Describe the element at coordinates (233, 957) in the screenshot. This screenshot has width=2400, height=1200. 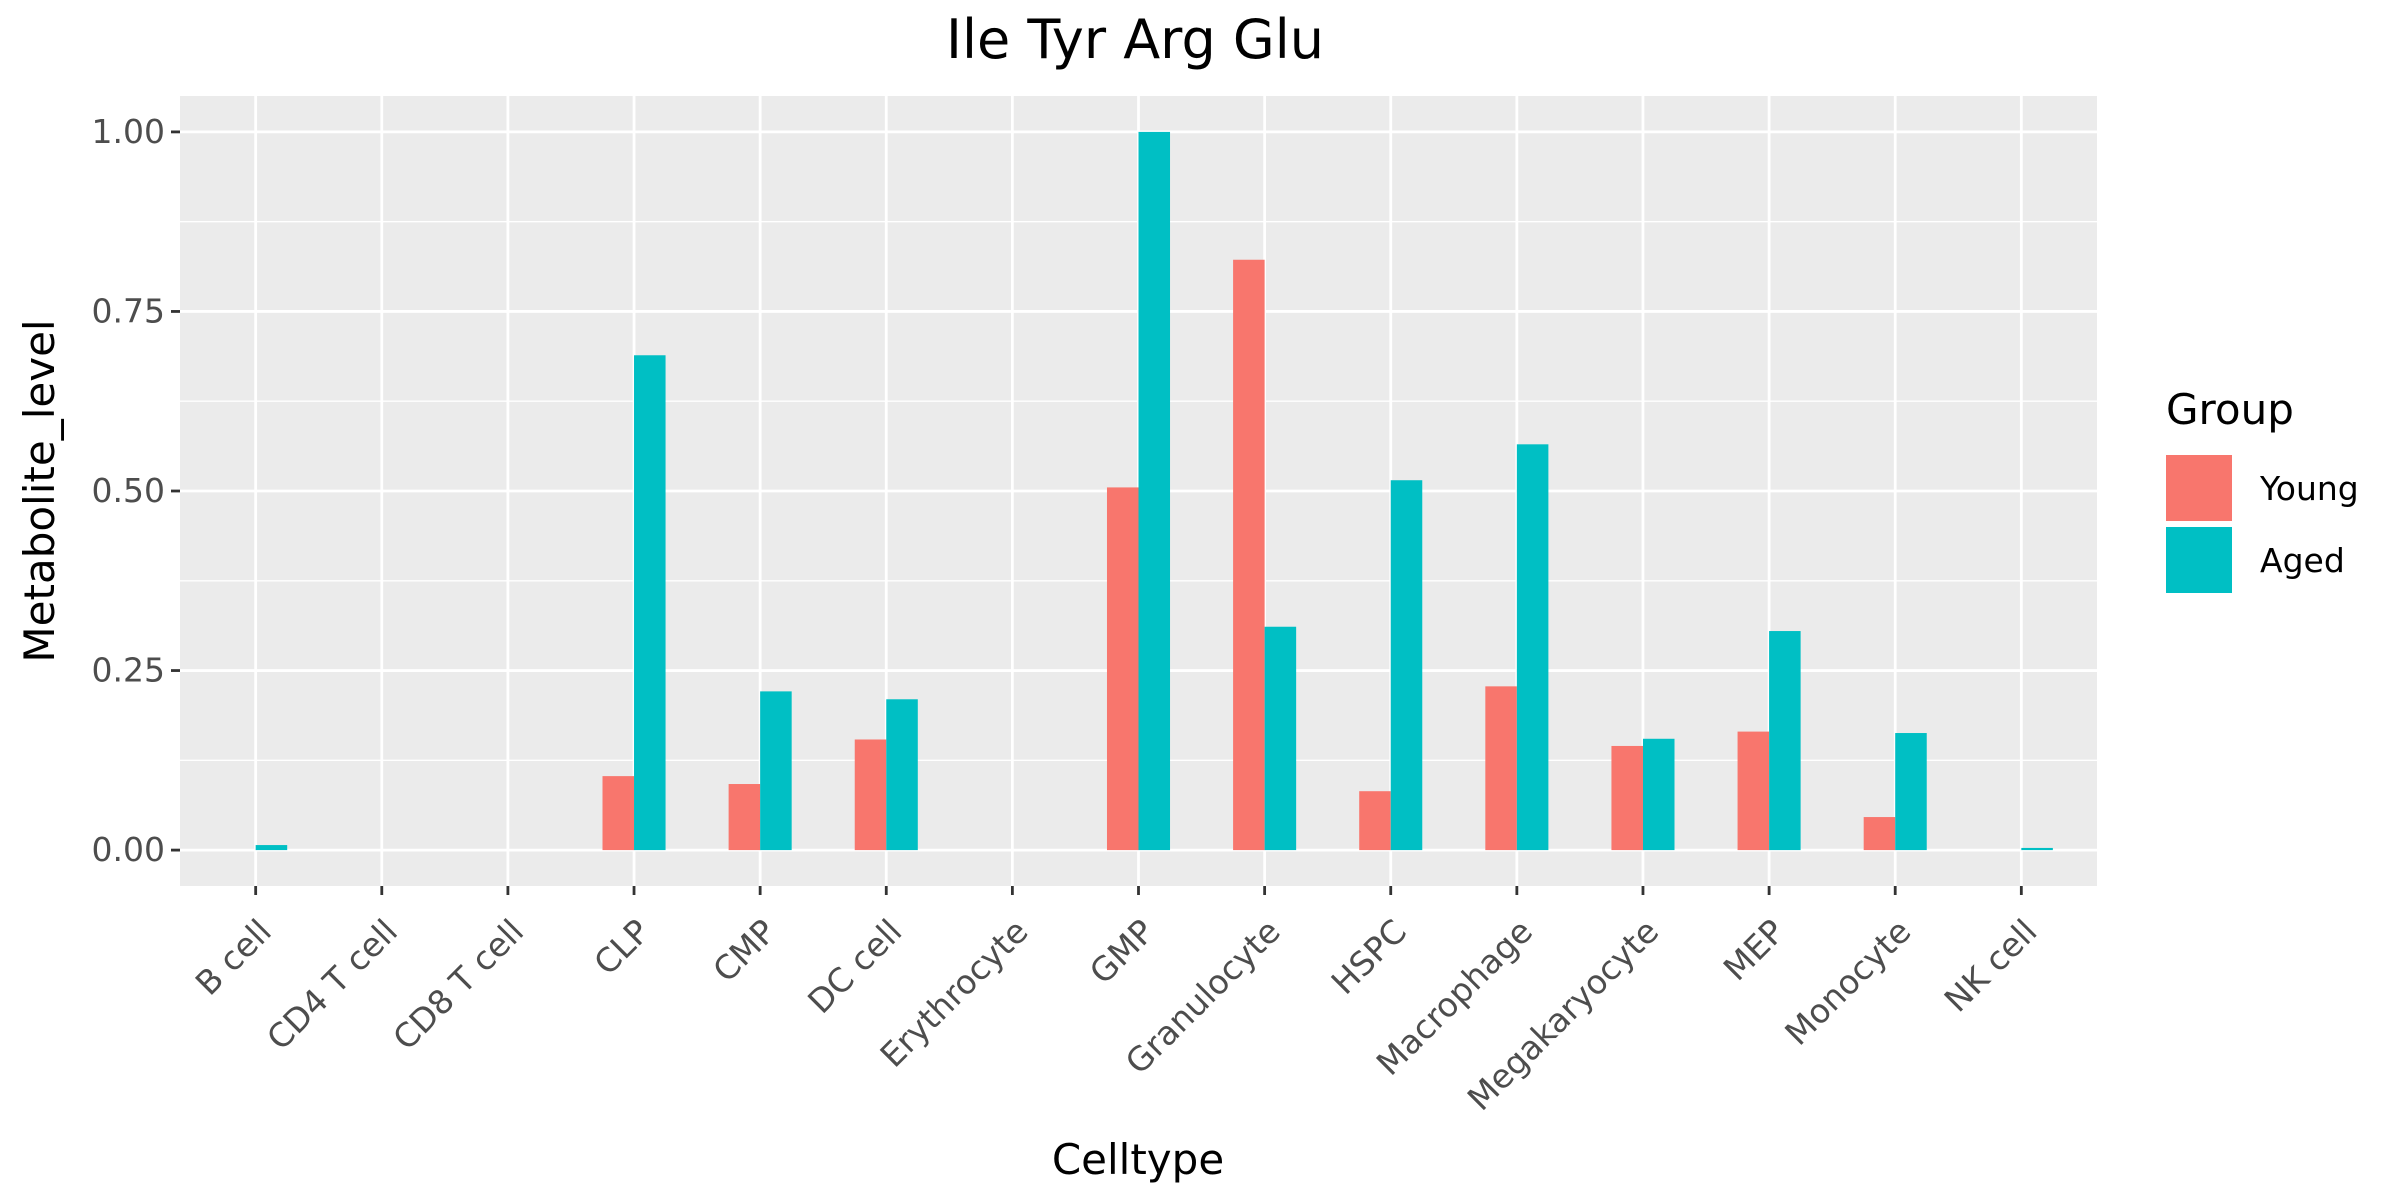
I see `x-tick-label: B cell` at that location.